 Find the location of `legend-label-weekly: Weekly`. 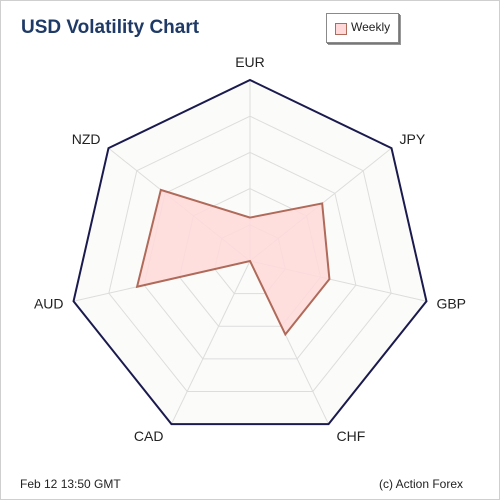

legend-label-weekly: Weekly is located at coordinates (371, 27).